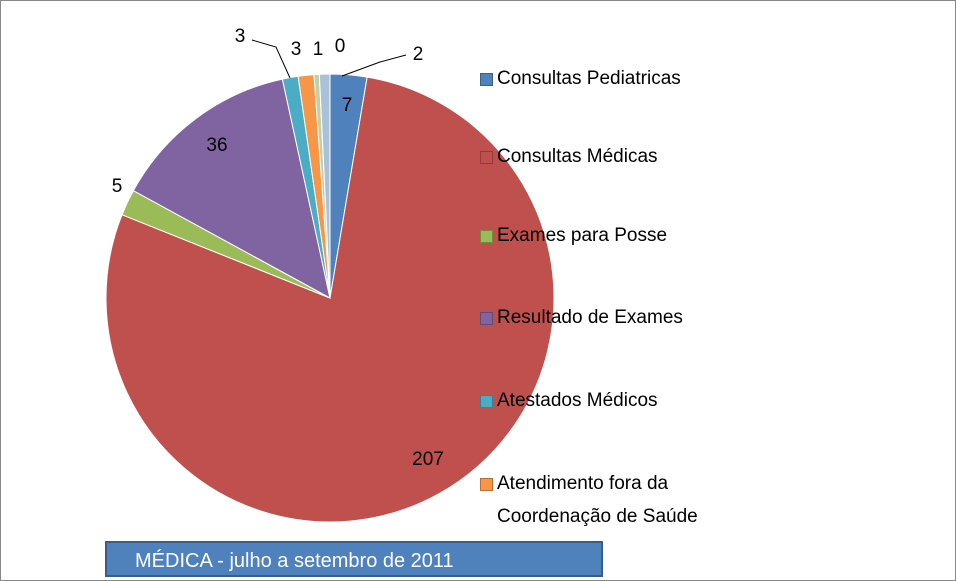 The height and width of the screenshot is (581, 956). I want to click on data-label: 2, so click(418, 54).